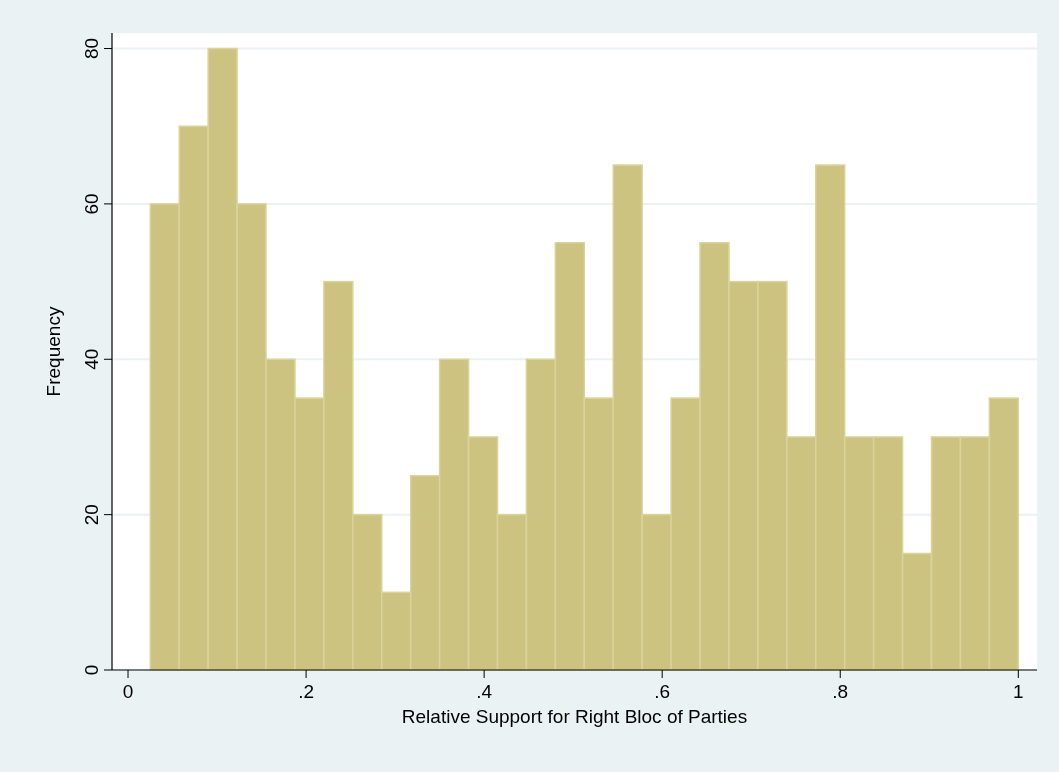 Image resolution: width=1059 pixels, height=772 pixels. Describe the element at coordinates (91, 515) in the screenshot. I see `y-tick-label: 20` at that location.